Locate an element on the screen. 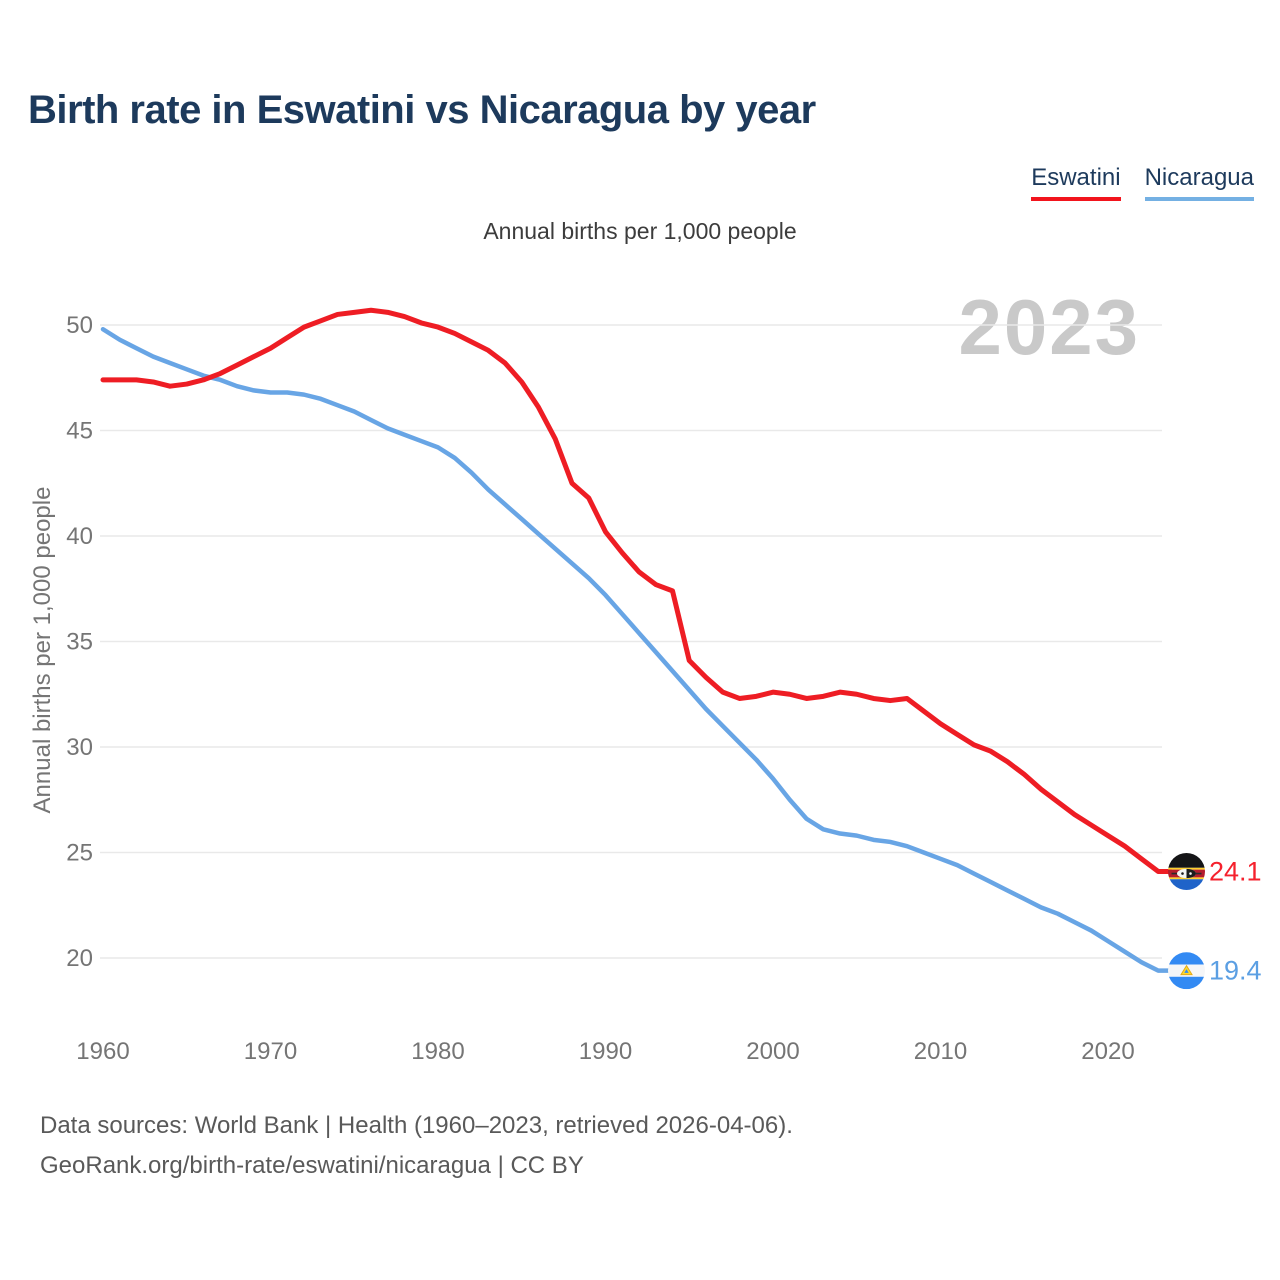  x-tick-label-2020: 2020 is located at coordinates (1107, 1051).